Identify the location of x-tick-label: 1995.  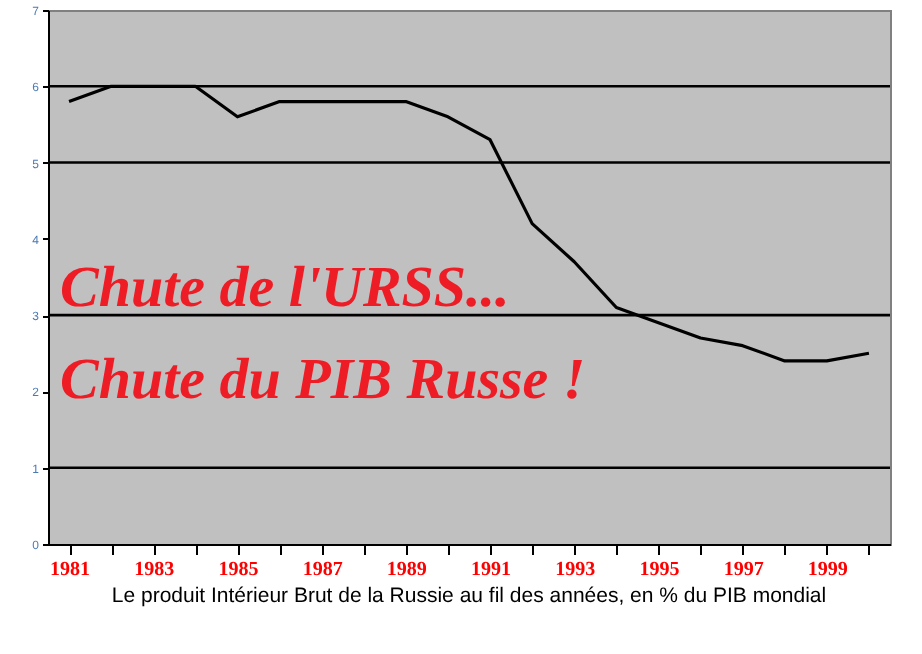
(659, 570).